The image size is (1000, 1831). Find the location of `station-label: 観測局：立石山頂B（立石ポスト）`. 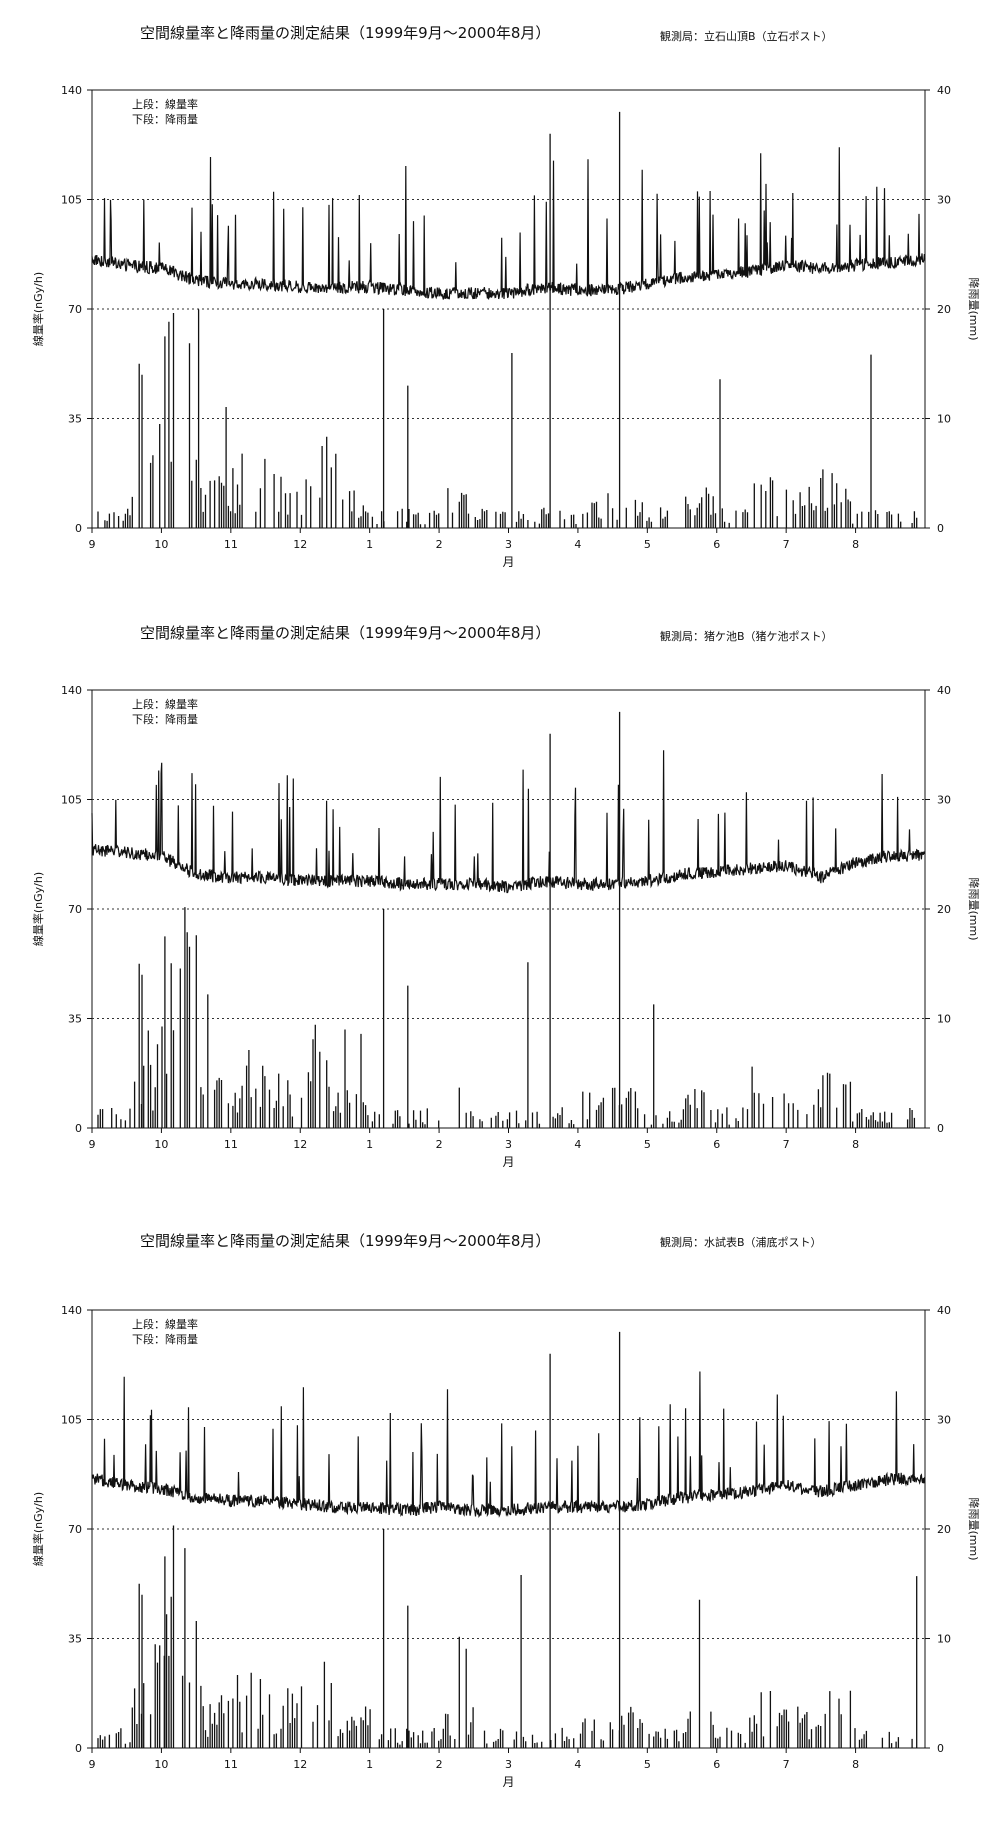

station-label: 観測局：立石山頂B（立石ポスト） is located at coordinates (746, 36).